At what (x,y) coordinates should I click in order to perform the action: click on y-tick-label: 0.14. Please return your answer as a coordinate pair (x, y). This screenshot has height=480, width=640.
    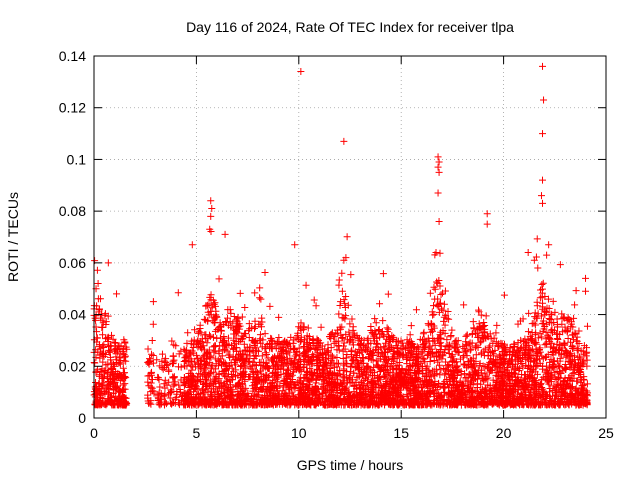
    Looking at the image, I should click on (72, 56).